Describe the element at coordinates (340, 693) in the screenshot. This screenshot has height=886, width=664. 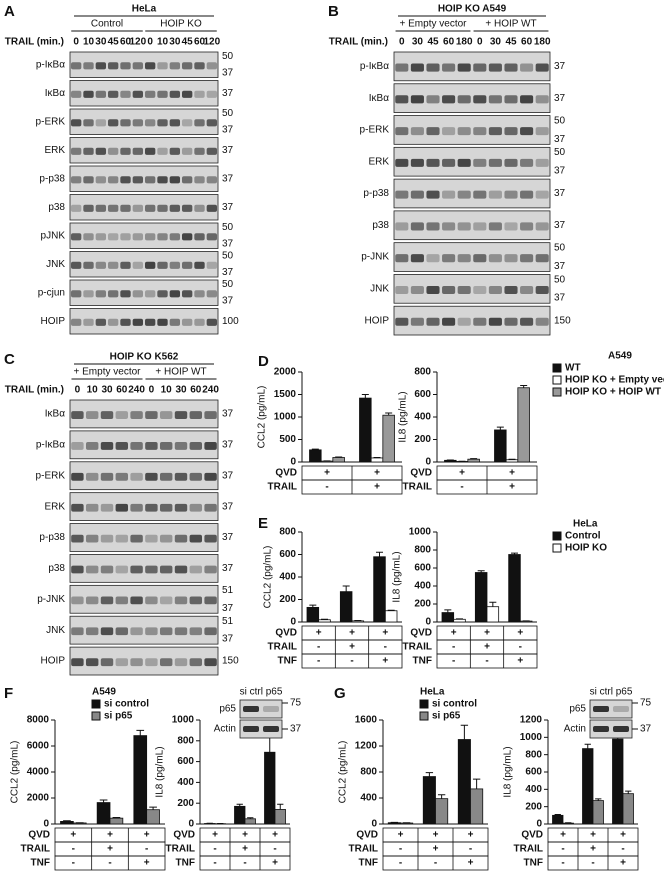
I see `panel-letter: G` at that location.